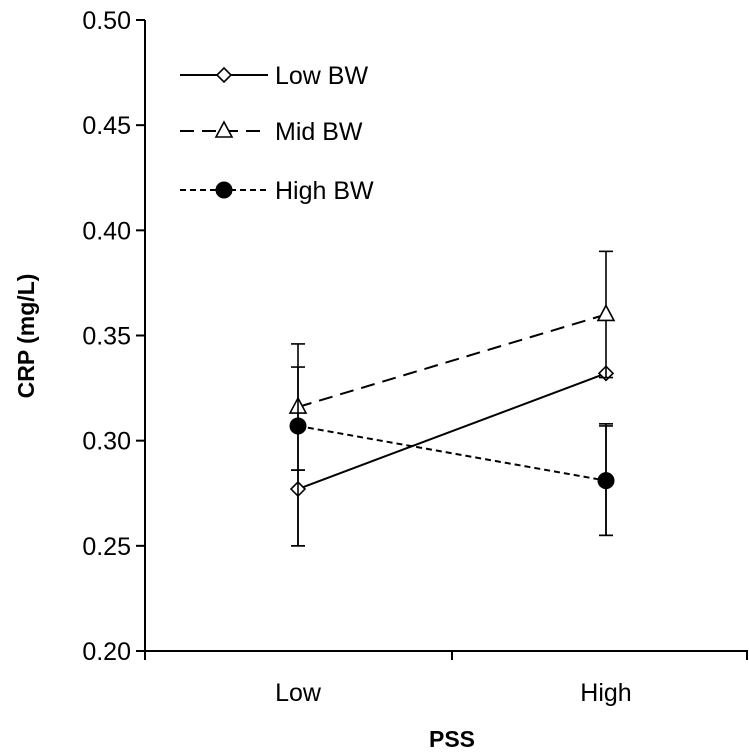 The height and width of the screenshot is (756, 749). I want to click on legend-label: Mid BW, so click(319, 132).